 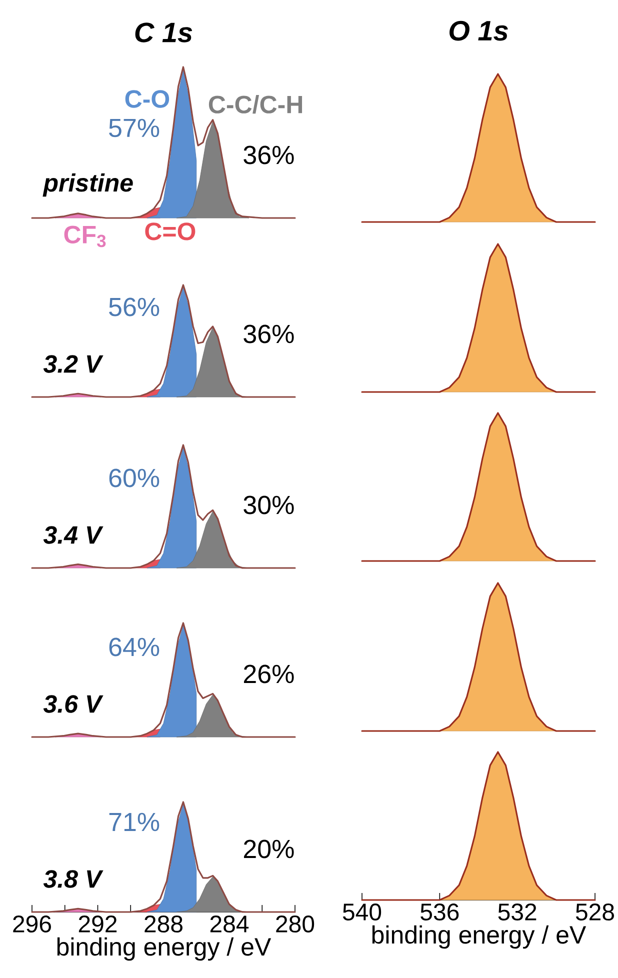 What do you see at coordinates (73, 879) in the screenshot?
I see `annotation: 3.8 V` at bounding box center [73, 879].